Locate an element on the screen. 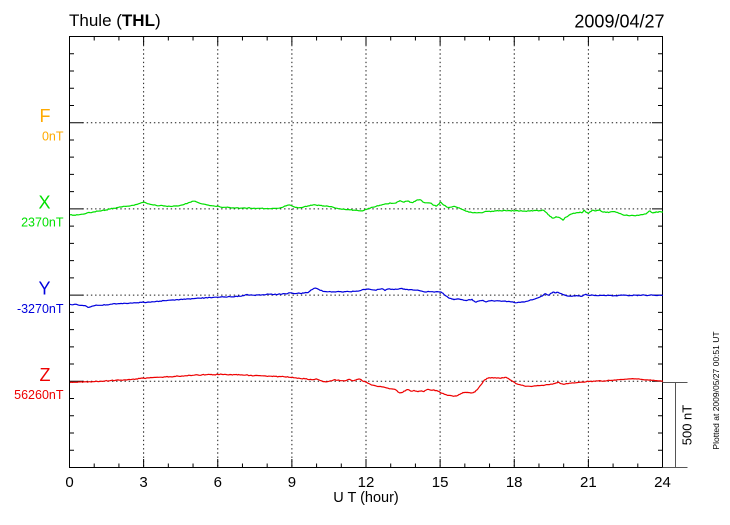  svg-text: Z is located at coordinates (45, 375).